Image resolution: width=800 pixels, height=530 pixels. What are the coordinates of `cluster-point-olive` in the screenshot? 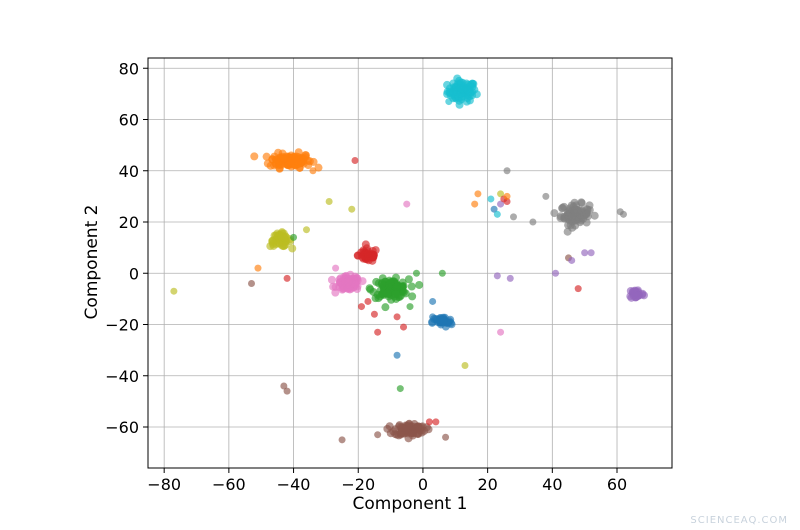 It's located at (292, 248).